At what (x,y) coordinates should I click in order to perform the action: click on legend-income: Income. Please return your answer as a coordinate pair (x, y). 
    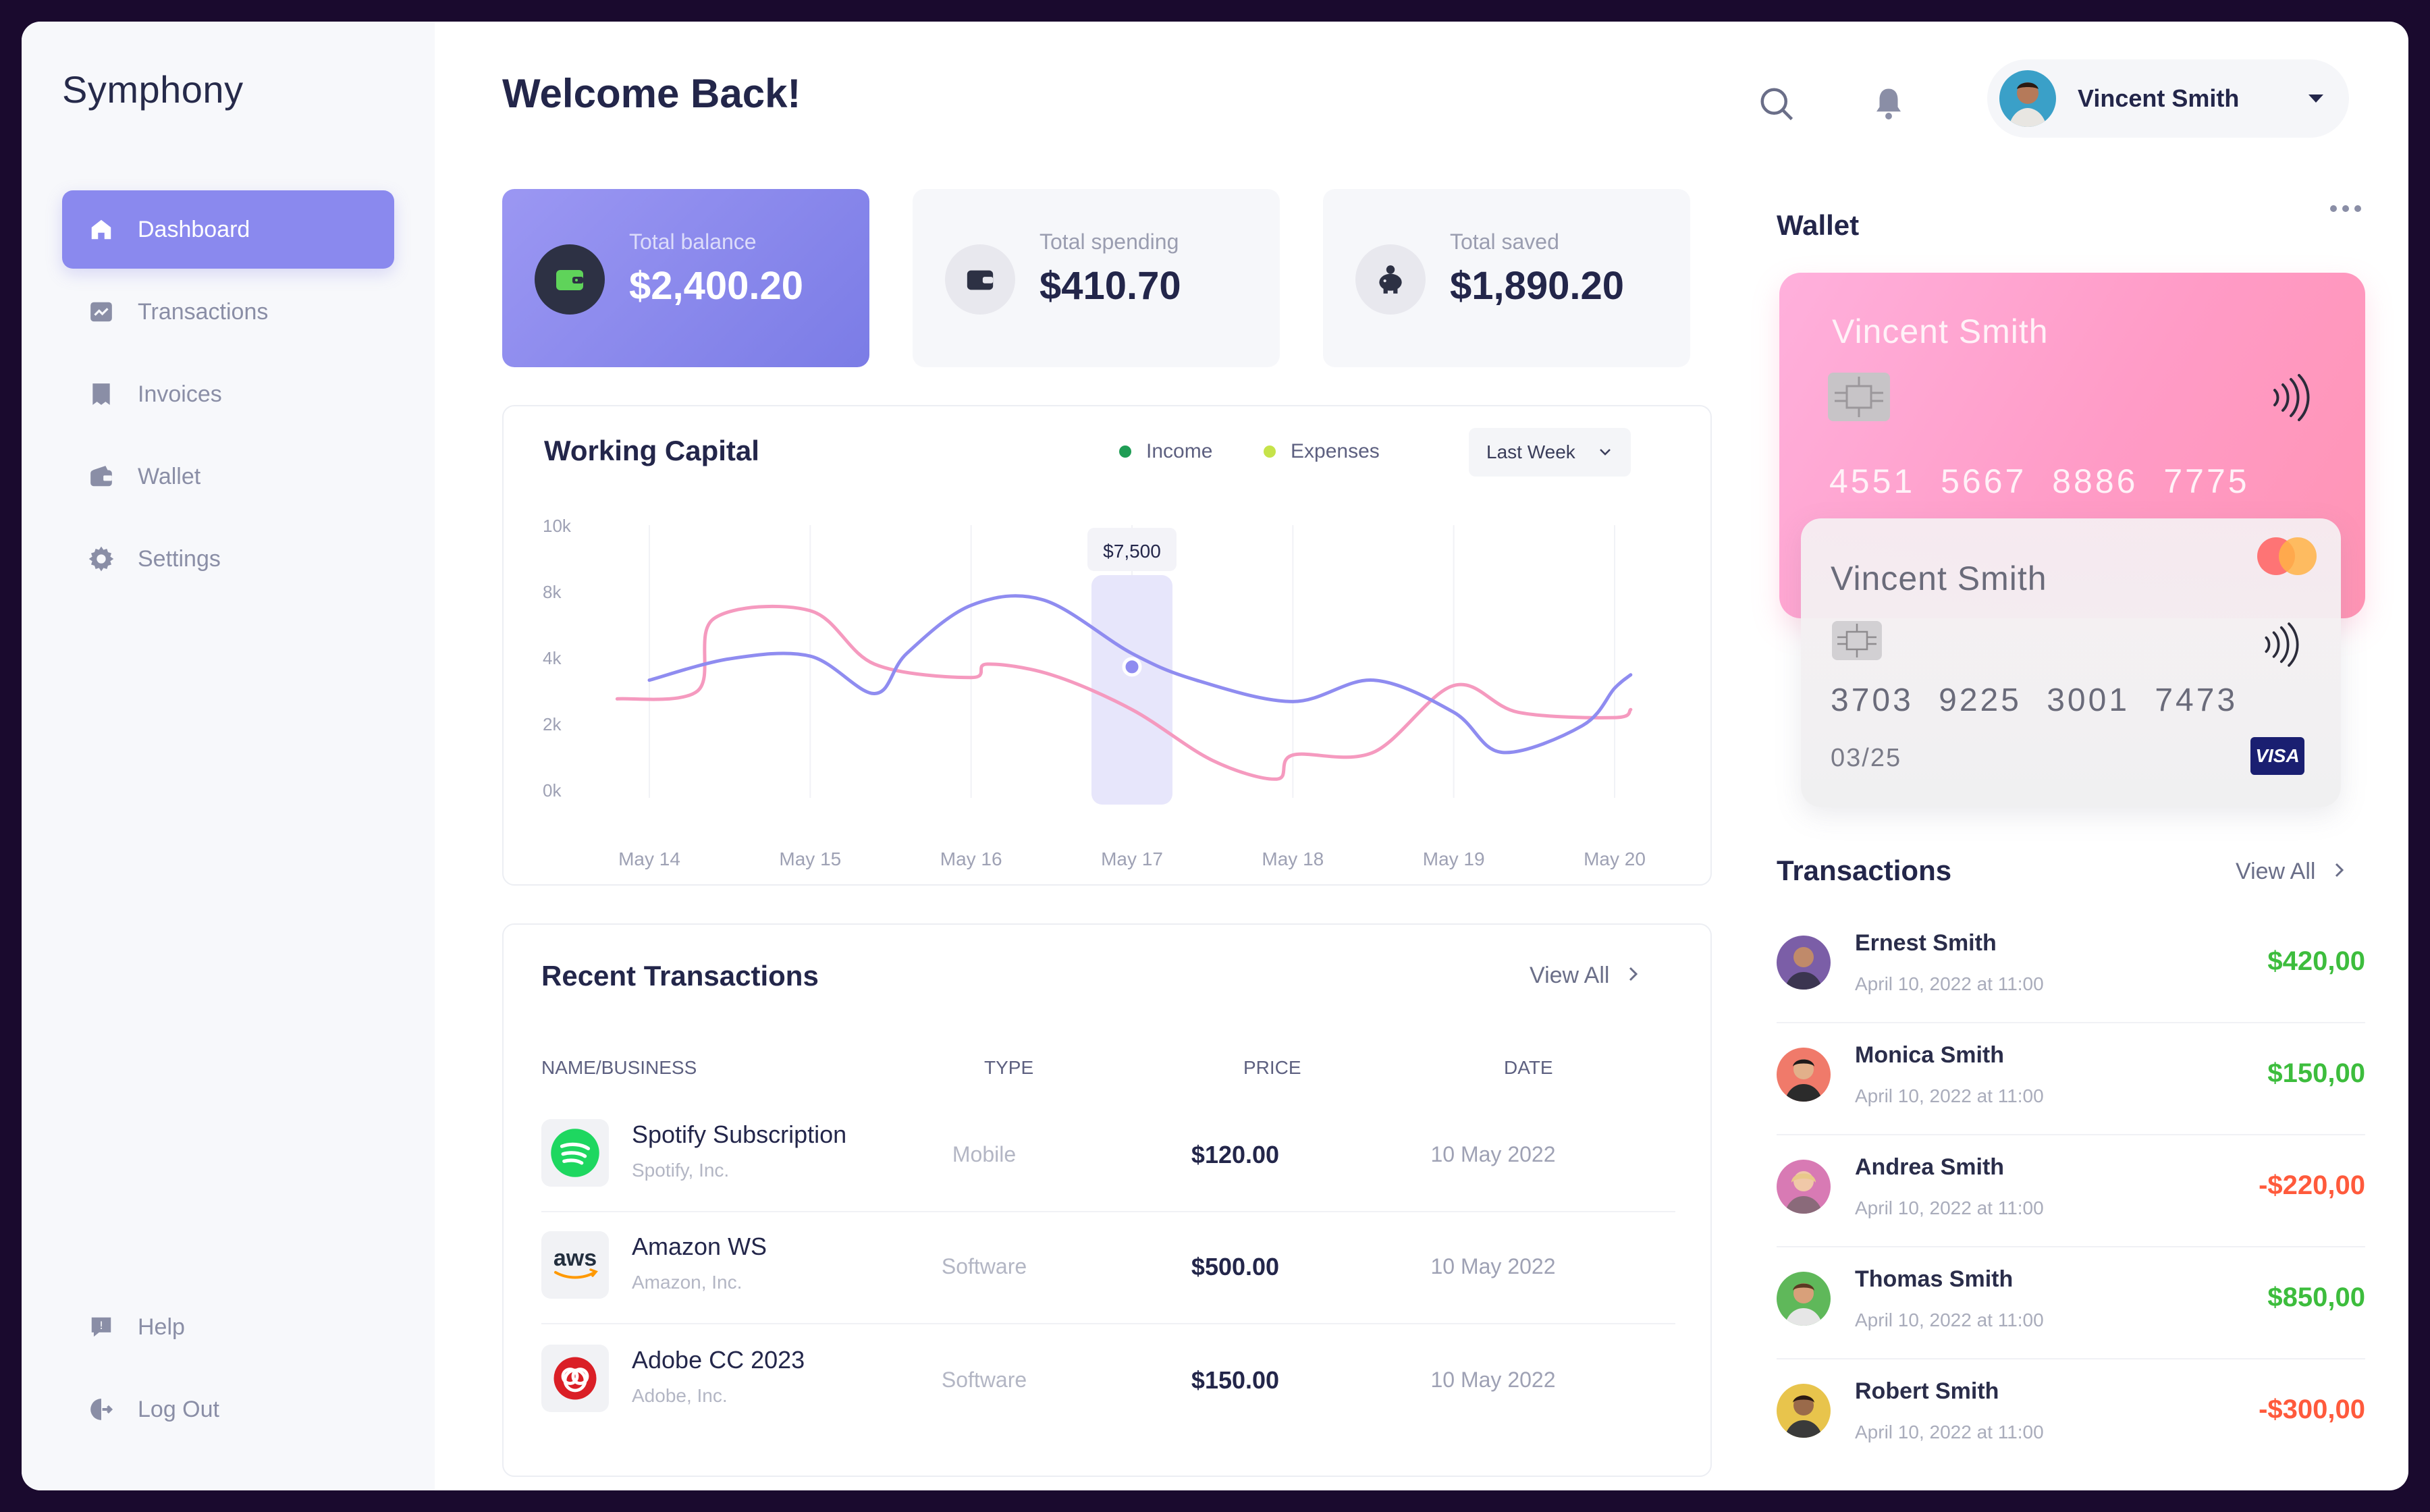
    Looking at the image, I should click on (1165, 451).